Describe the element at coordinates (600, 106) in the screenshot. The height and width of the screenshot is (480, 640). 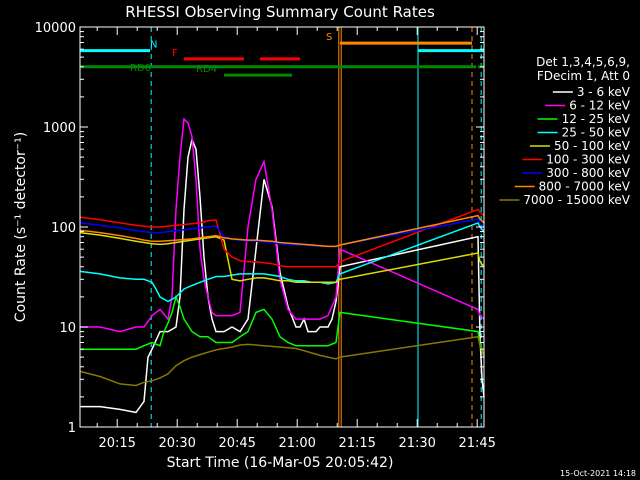
I see `legend-label-1: 6 - 12 keV` at that location.